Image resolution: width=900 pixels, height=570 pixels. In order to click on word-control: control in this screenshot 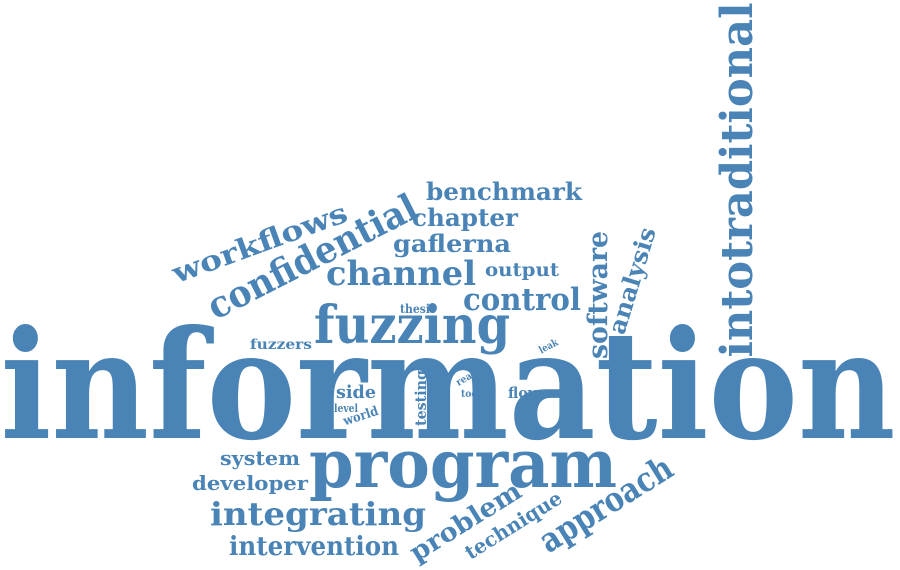, I will do `click(522, 300)`.